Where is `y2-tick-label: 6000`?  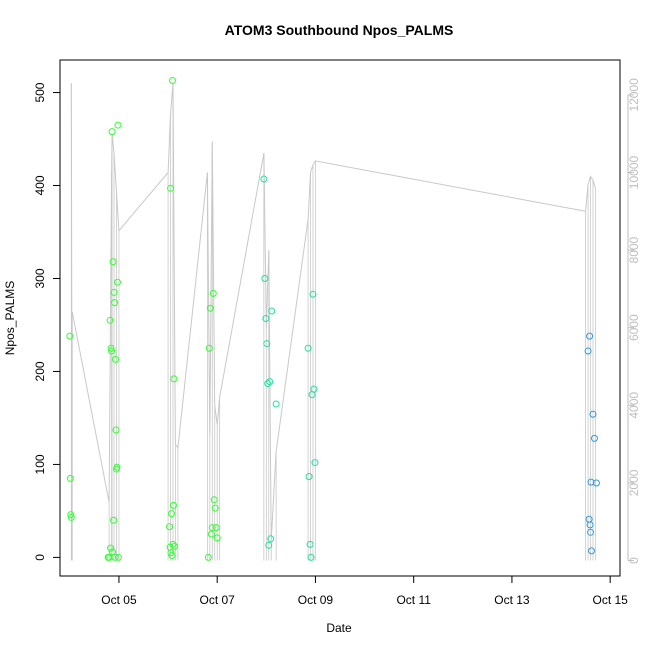 y2-tick-label: 6000 is located at coordinates (634, 327).